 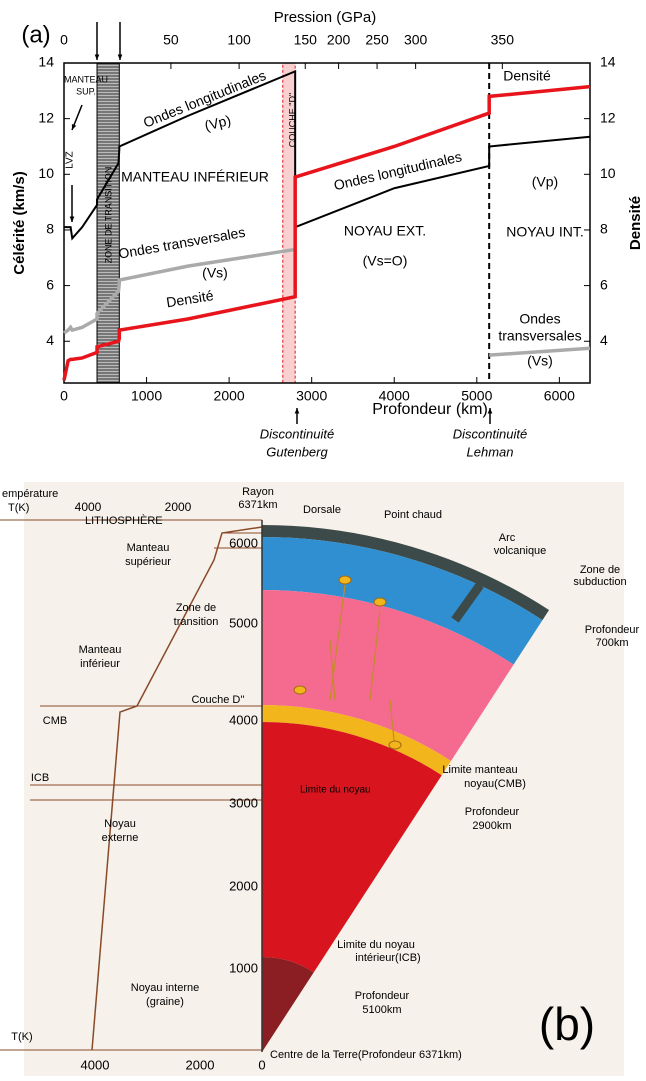 What do you see at coordinates (608, 117) in the screenshot?
I see `y2-tick-label: 12` at bounding box center [608, 117].